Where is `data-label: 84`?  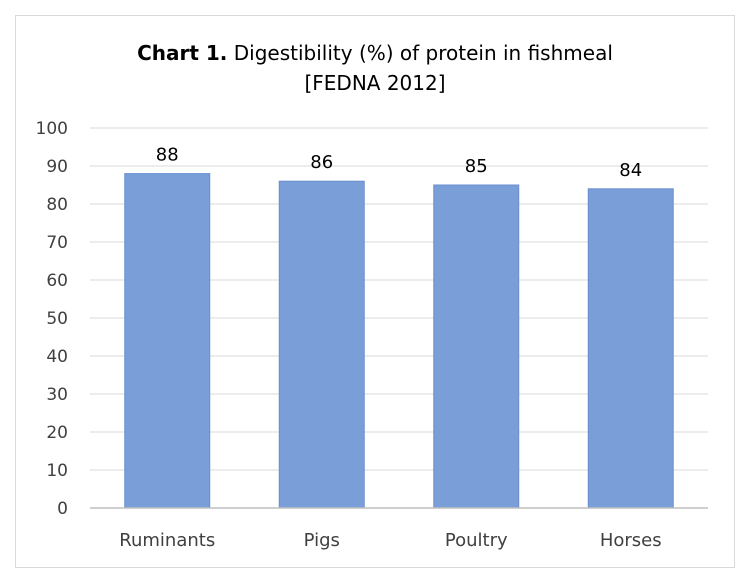 data-label: 84 is located at coordinates (630, 170).